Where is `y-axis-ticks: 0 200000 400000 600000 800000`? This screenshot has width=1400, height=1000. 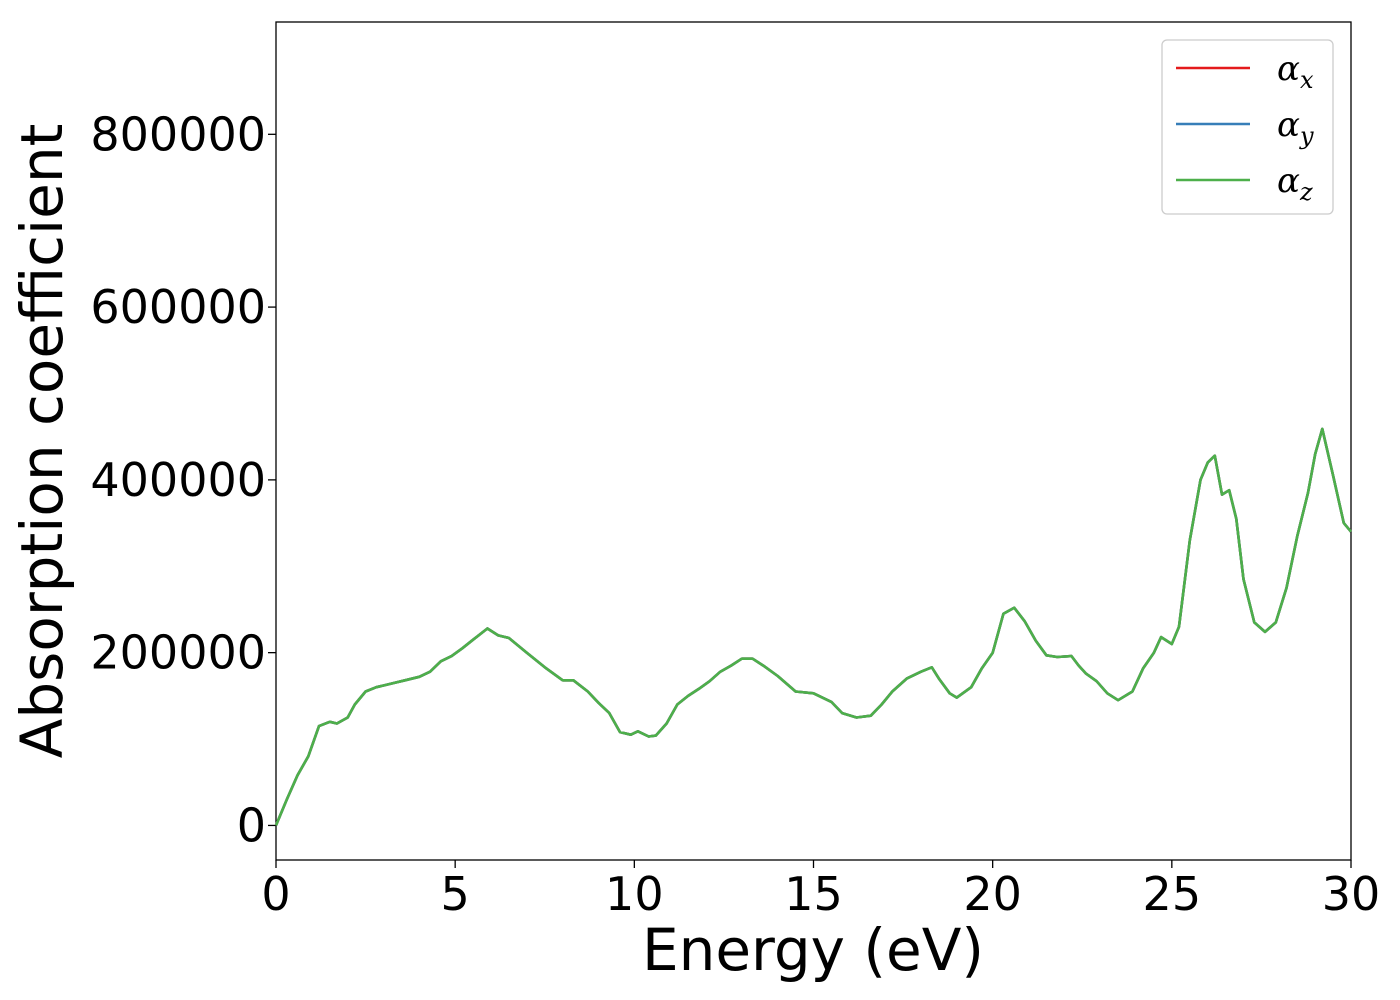
y-axis-ticks: 0 200000 400000 600000 800000 is located at coordinates (183, 479).